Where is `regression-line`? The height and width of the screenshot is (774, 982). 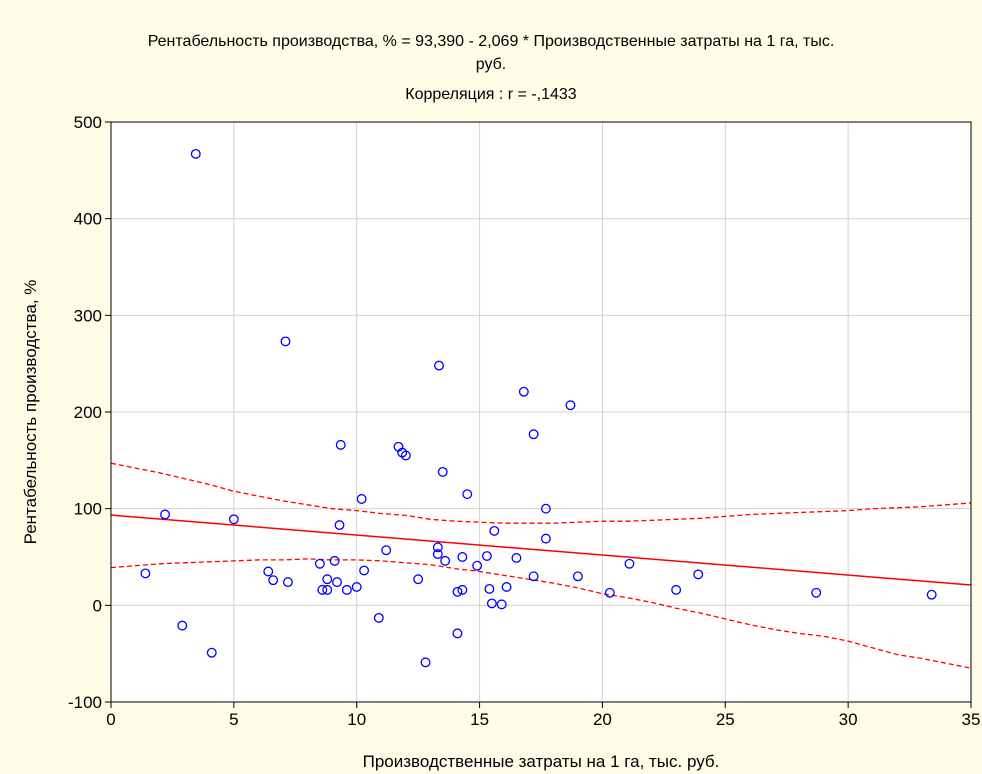 regression-line is located at coordinates (541, 550).